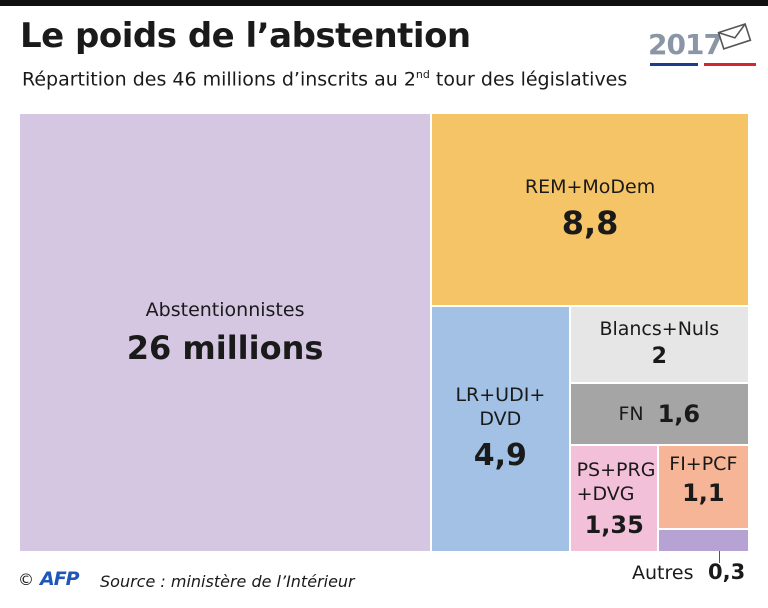 The width and height of the screenshot is (768, 608). What do you see at coordinates (227, 581) in the screenshot?
I see `source-note: Source : ministère de l’Intérieur` at bounding box center [227, 581].